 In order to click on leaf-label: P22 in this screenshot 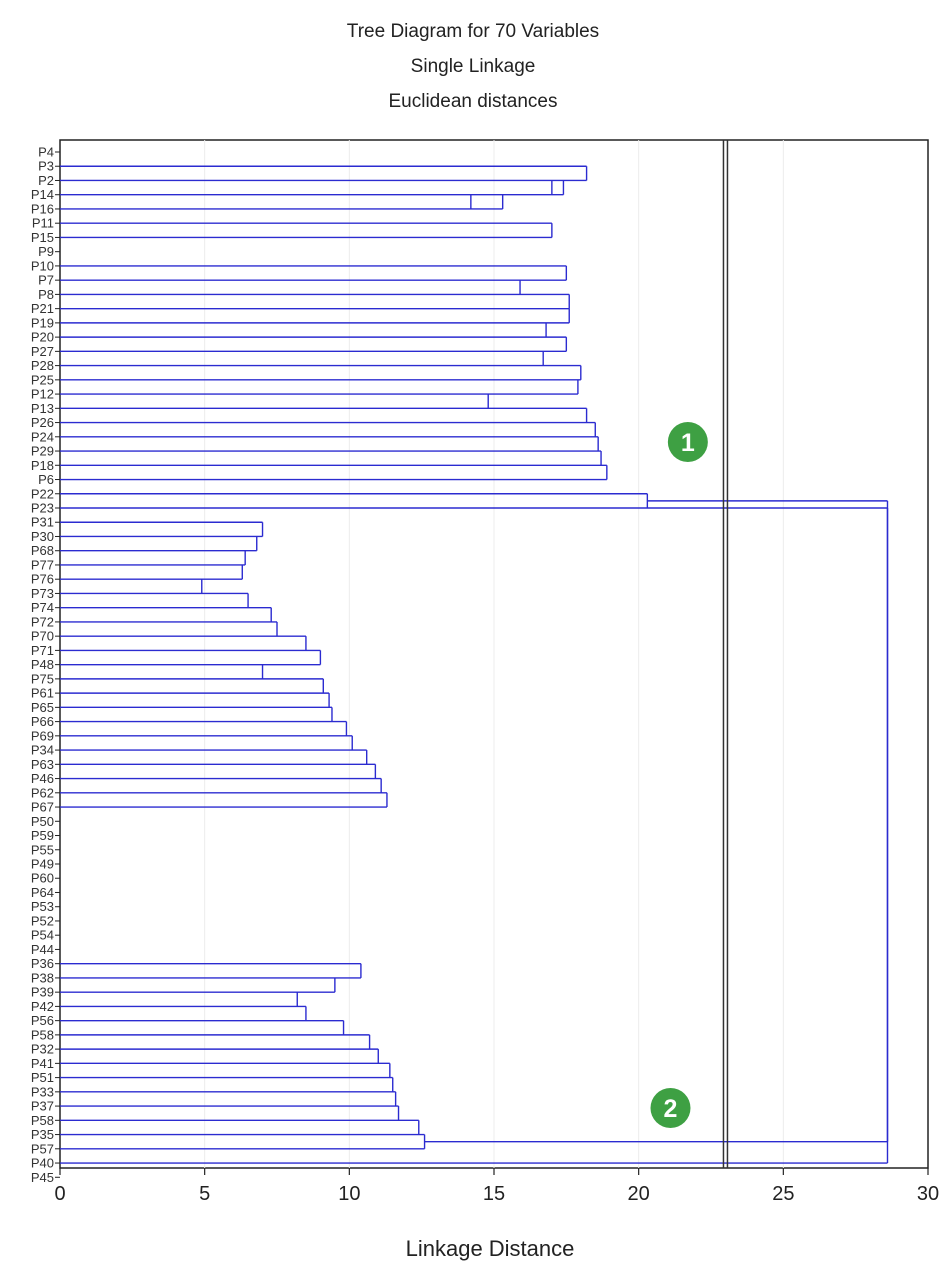, I will do `click(42, 493)`.